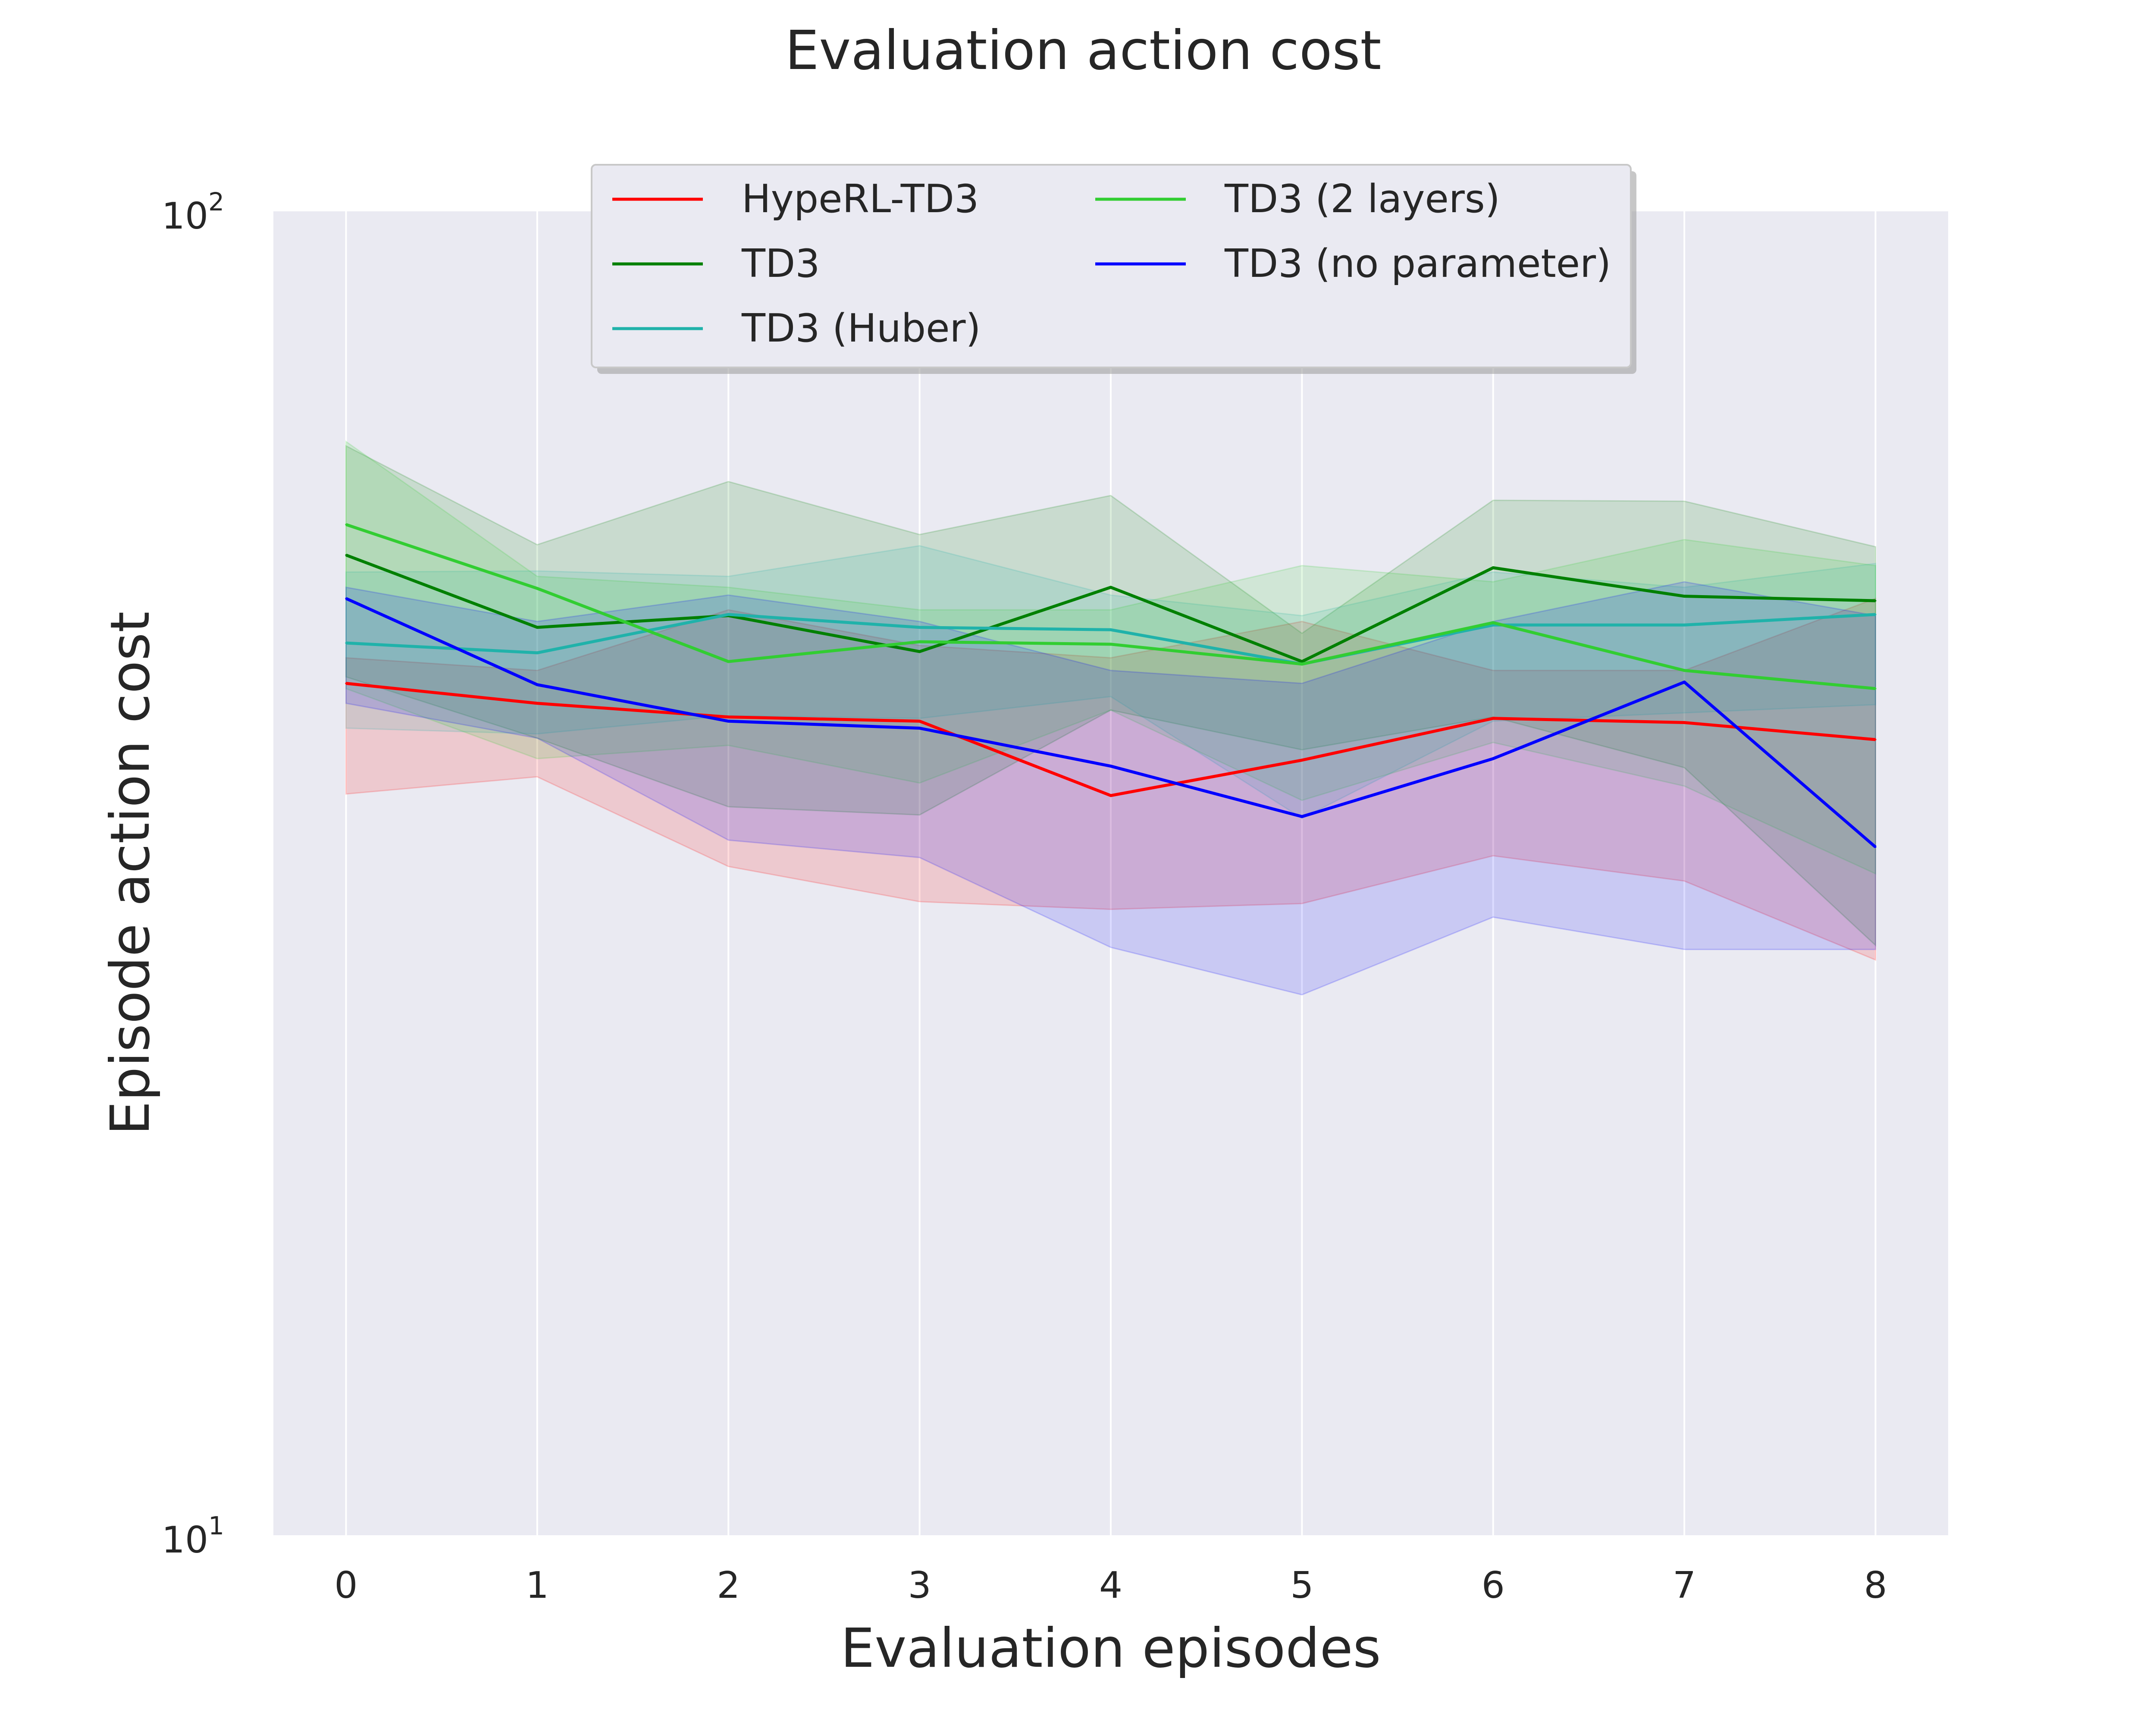  I want to click on legend-label-td3-huber: TD3 (Huber), so click(861, 328).